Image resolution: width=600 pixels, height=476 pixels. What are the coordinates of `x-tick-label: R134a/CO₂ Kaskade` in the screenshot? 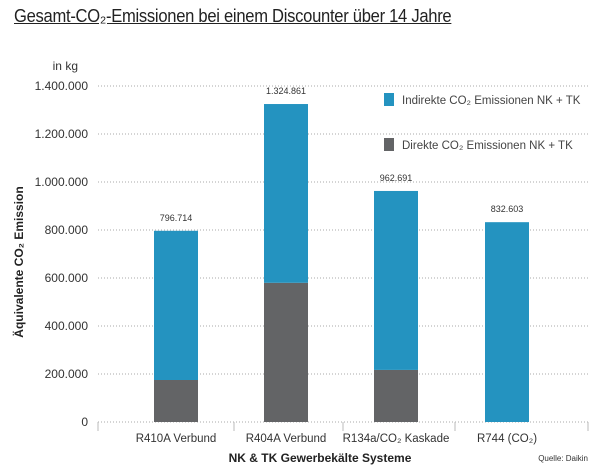 It's located at (396, 439).